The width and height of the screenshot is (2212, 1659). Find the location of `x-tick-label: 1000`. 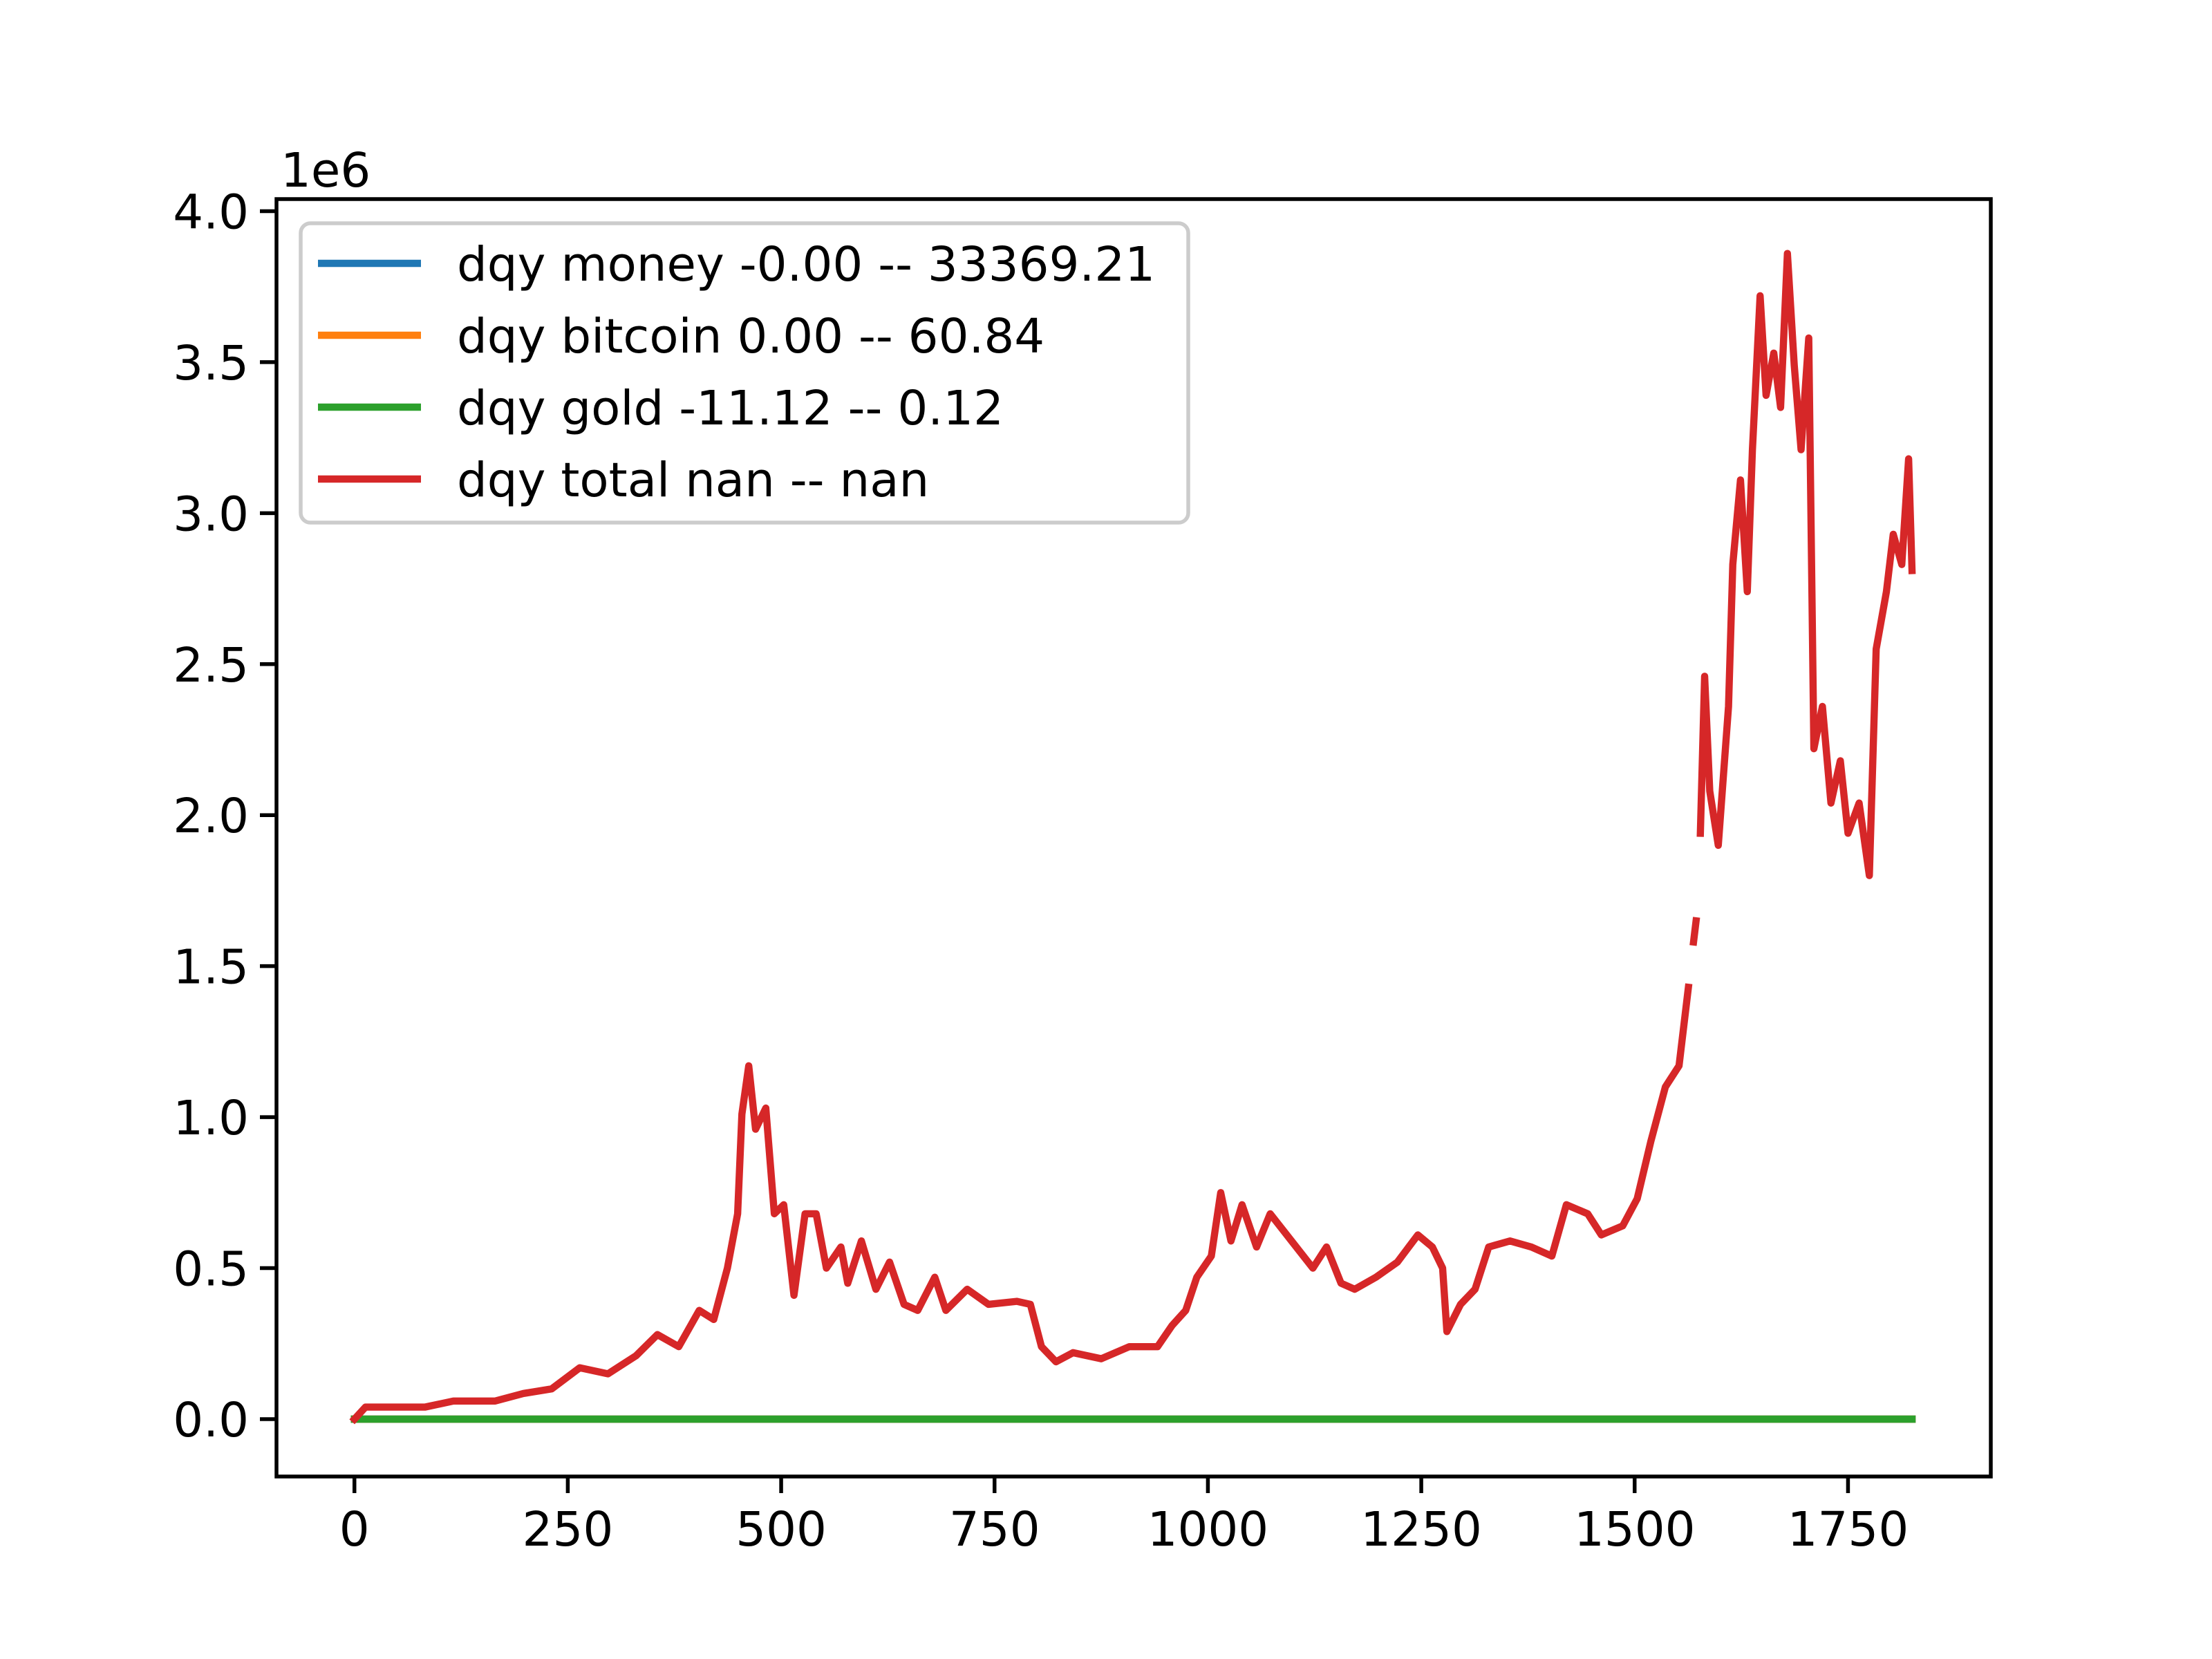

x-tick-label: 1000 is located at coordinates (1208, 1530).